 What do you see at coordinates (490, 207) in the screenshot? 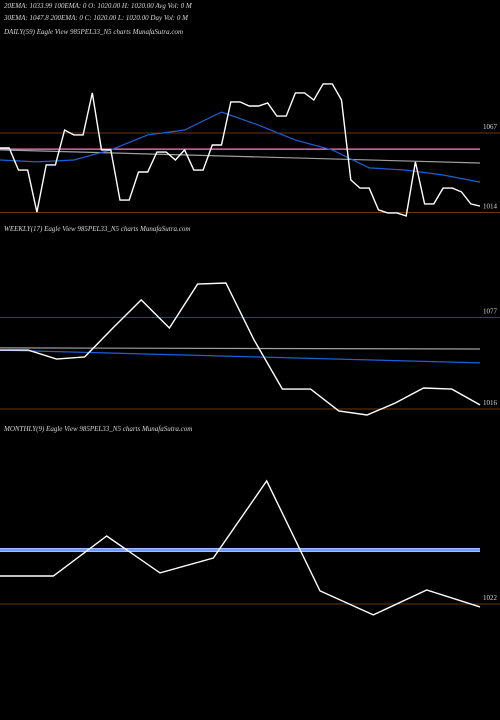
I see `y-tick-label: 1014` at bounding box center [490, 207].